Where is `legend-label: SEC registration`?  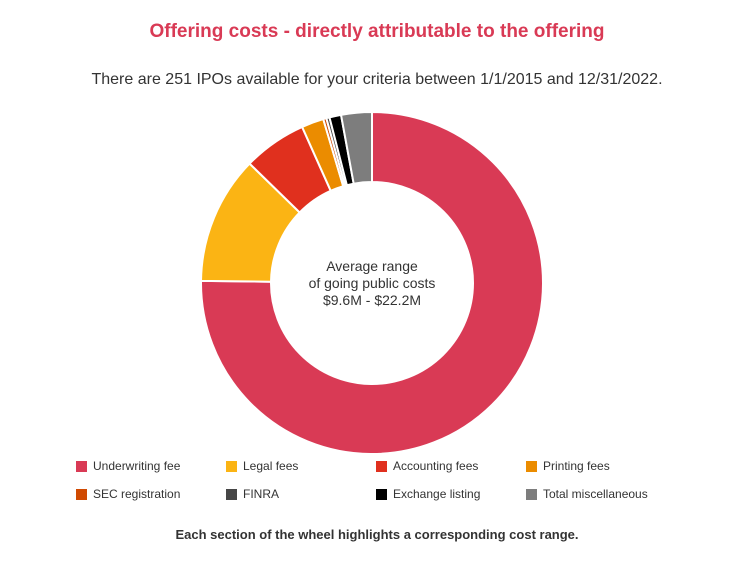
legend-label: SEC registration is located at coordinates (137, 494).